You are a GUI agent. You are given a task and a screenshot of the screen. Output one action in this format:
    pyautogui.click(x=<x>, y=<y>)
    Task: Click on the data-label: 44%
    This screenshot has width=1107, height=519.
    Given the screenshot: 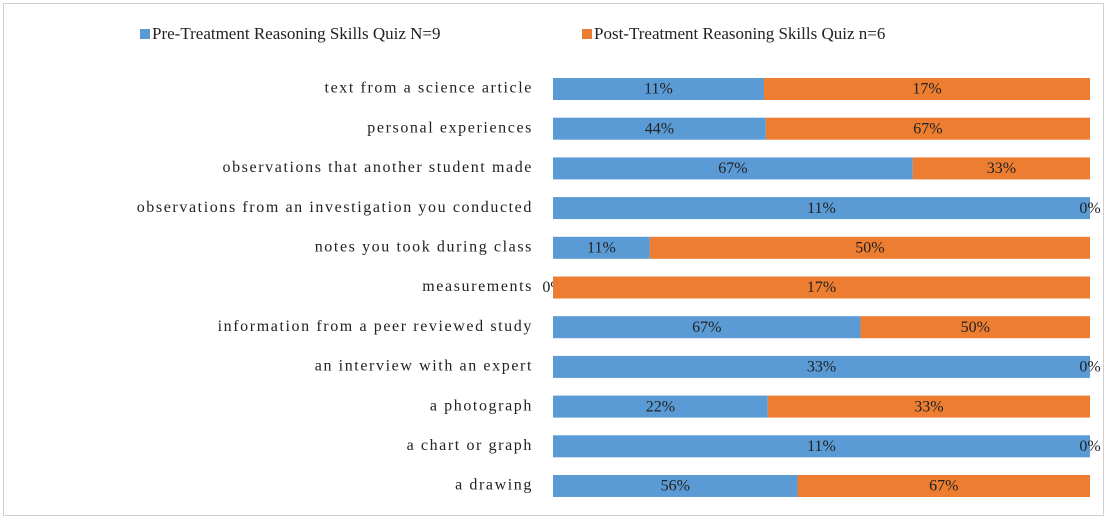 What is the action you would take?
    pyautogui.click(x=659, y=128)
    